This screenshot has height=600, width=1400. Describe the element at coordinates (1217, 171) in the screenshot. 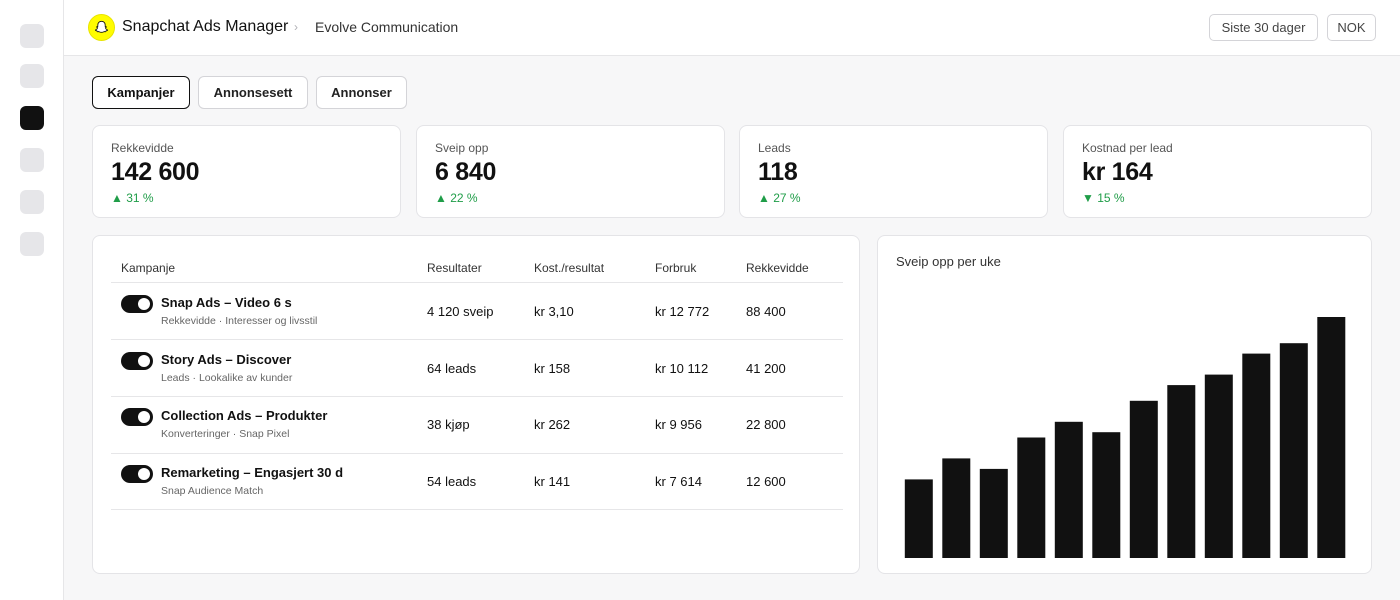

I see `kpi-card-cost-per-lead: Kostnad per lead kr 164 ▼ 15 %` at that location.